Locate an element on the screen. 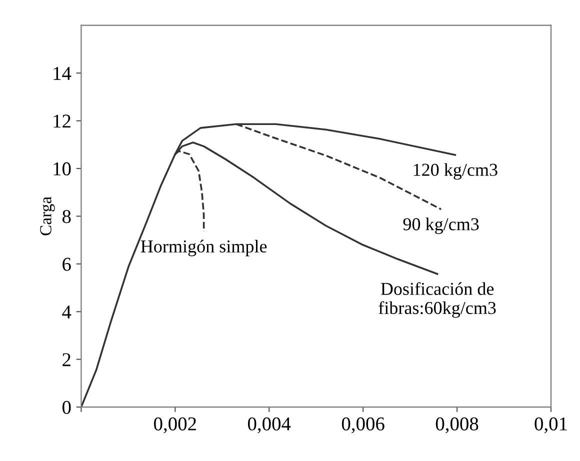  x-tick-label: 0,01 is located at coordinates (550, 425).